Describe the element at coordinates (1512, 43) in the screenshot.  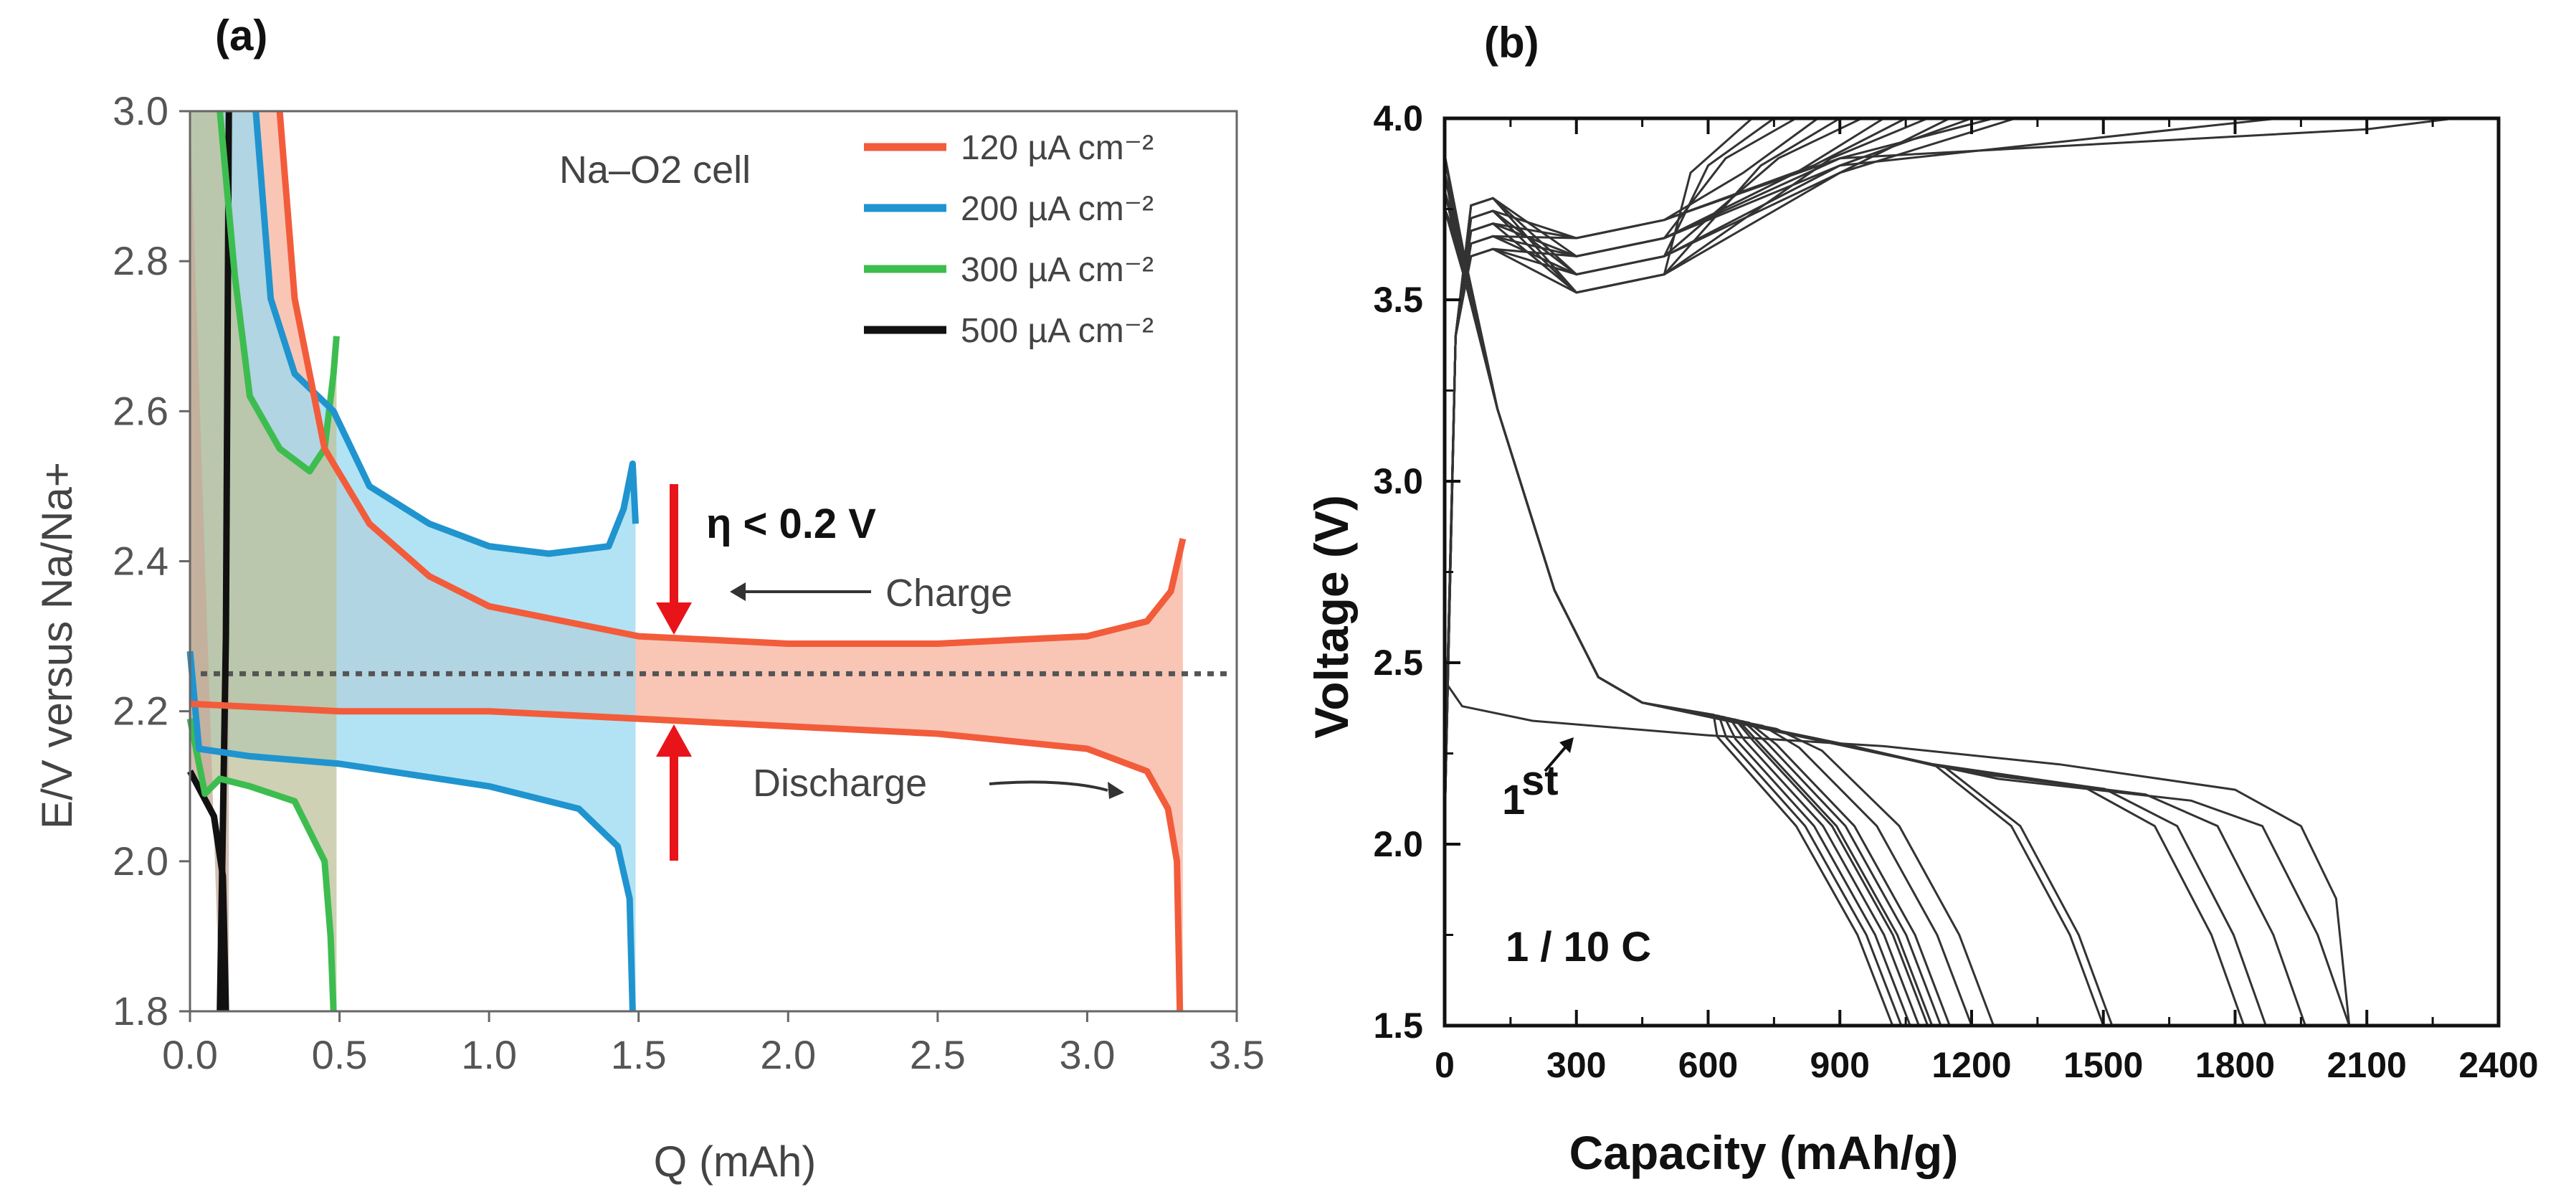
I see `panel-b-label: (b)` at that location.